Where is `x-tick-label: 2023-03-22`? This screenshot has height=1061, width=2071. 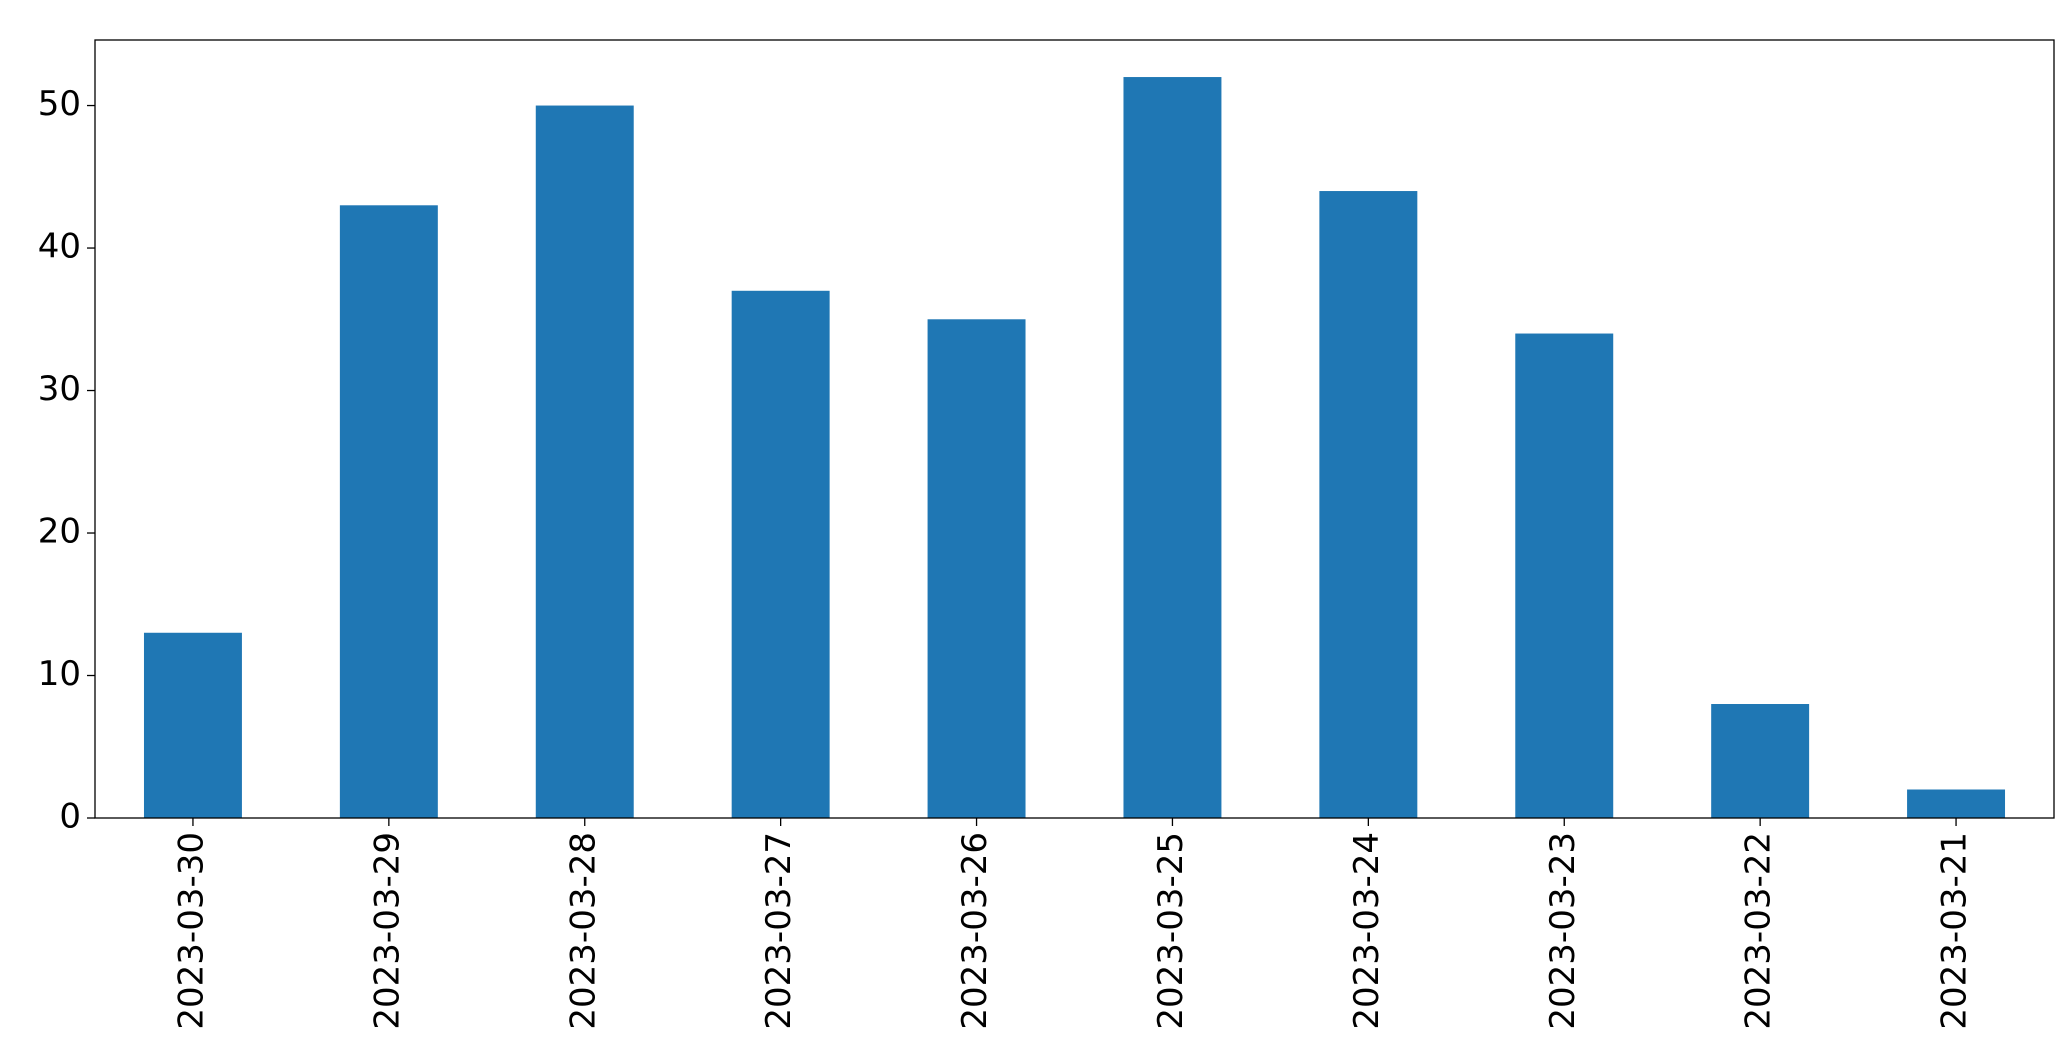
x-tick-label: 2023-03-22 is located at coordinates (1759, 931).